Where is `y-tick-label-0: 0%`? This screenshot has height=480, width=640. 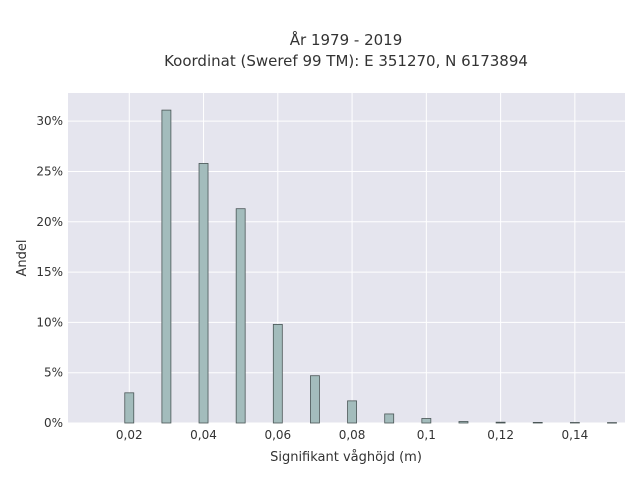 y-tick-label-0: 0% is located at coordinates (53, 423).